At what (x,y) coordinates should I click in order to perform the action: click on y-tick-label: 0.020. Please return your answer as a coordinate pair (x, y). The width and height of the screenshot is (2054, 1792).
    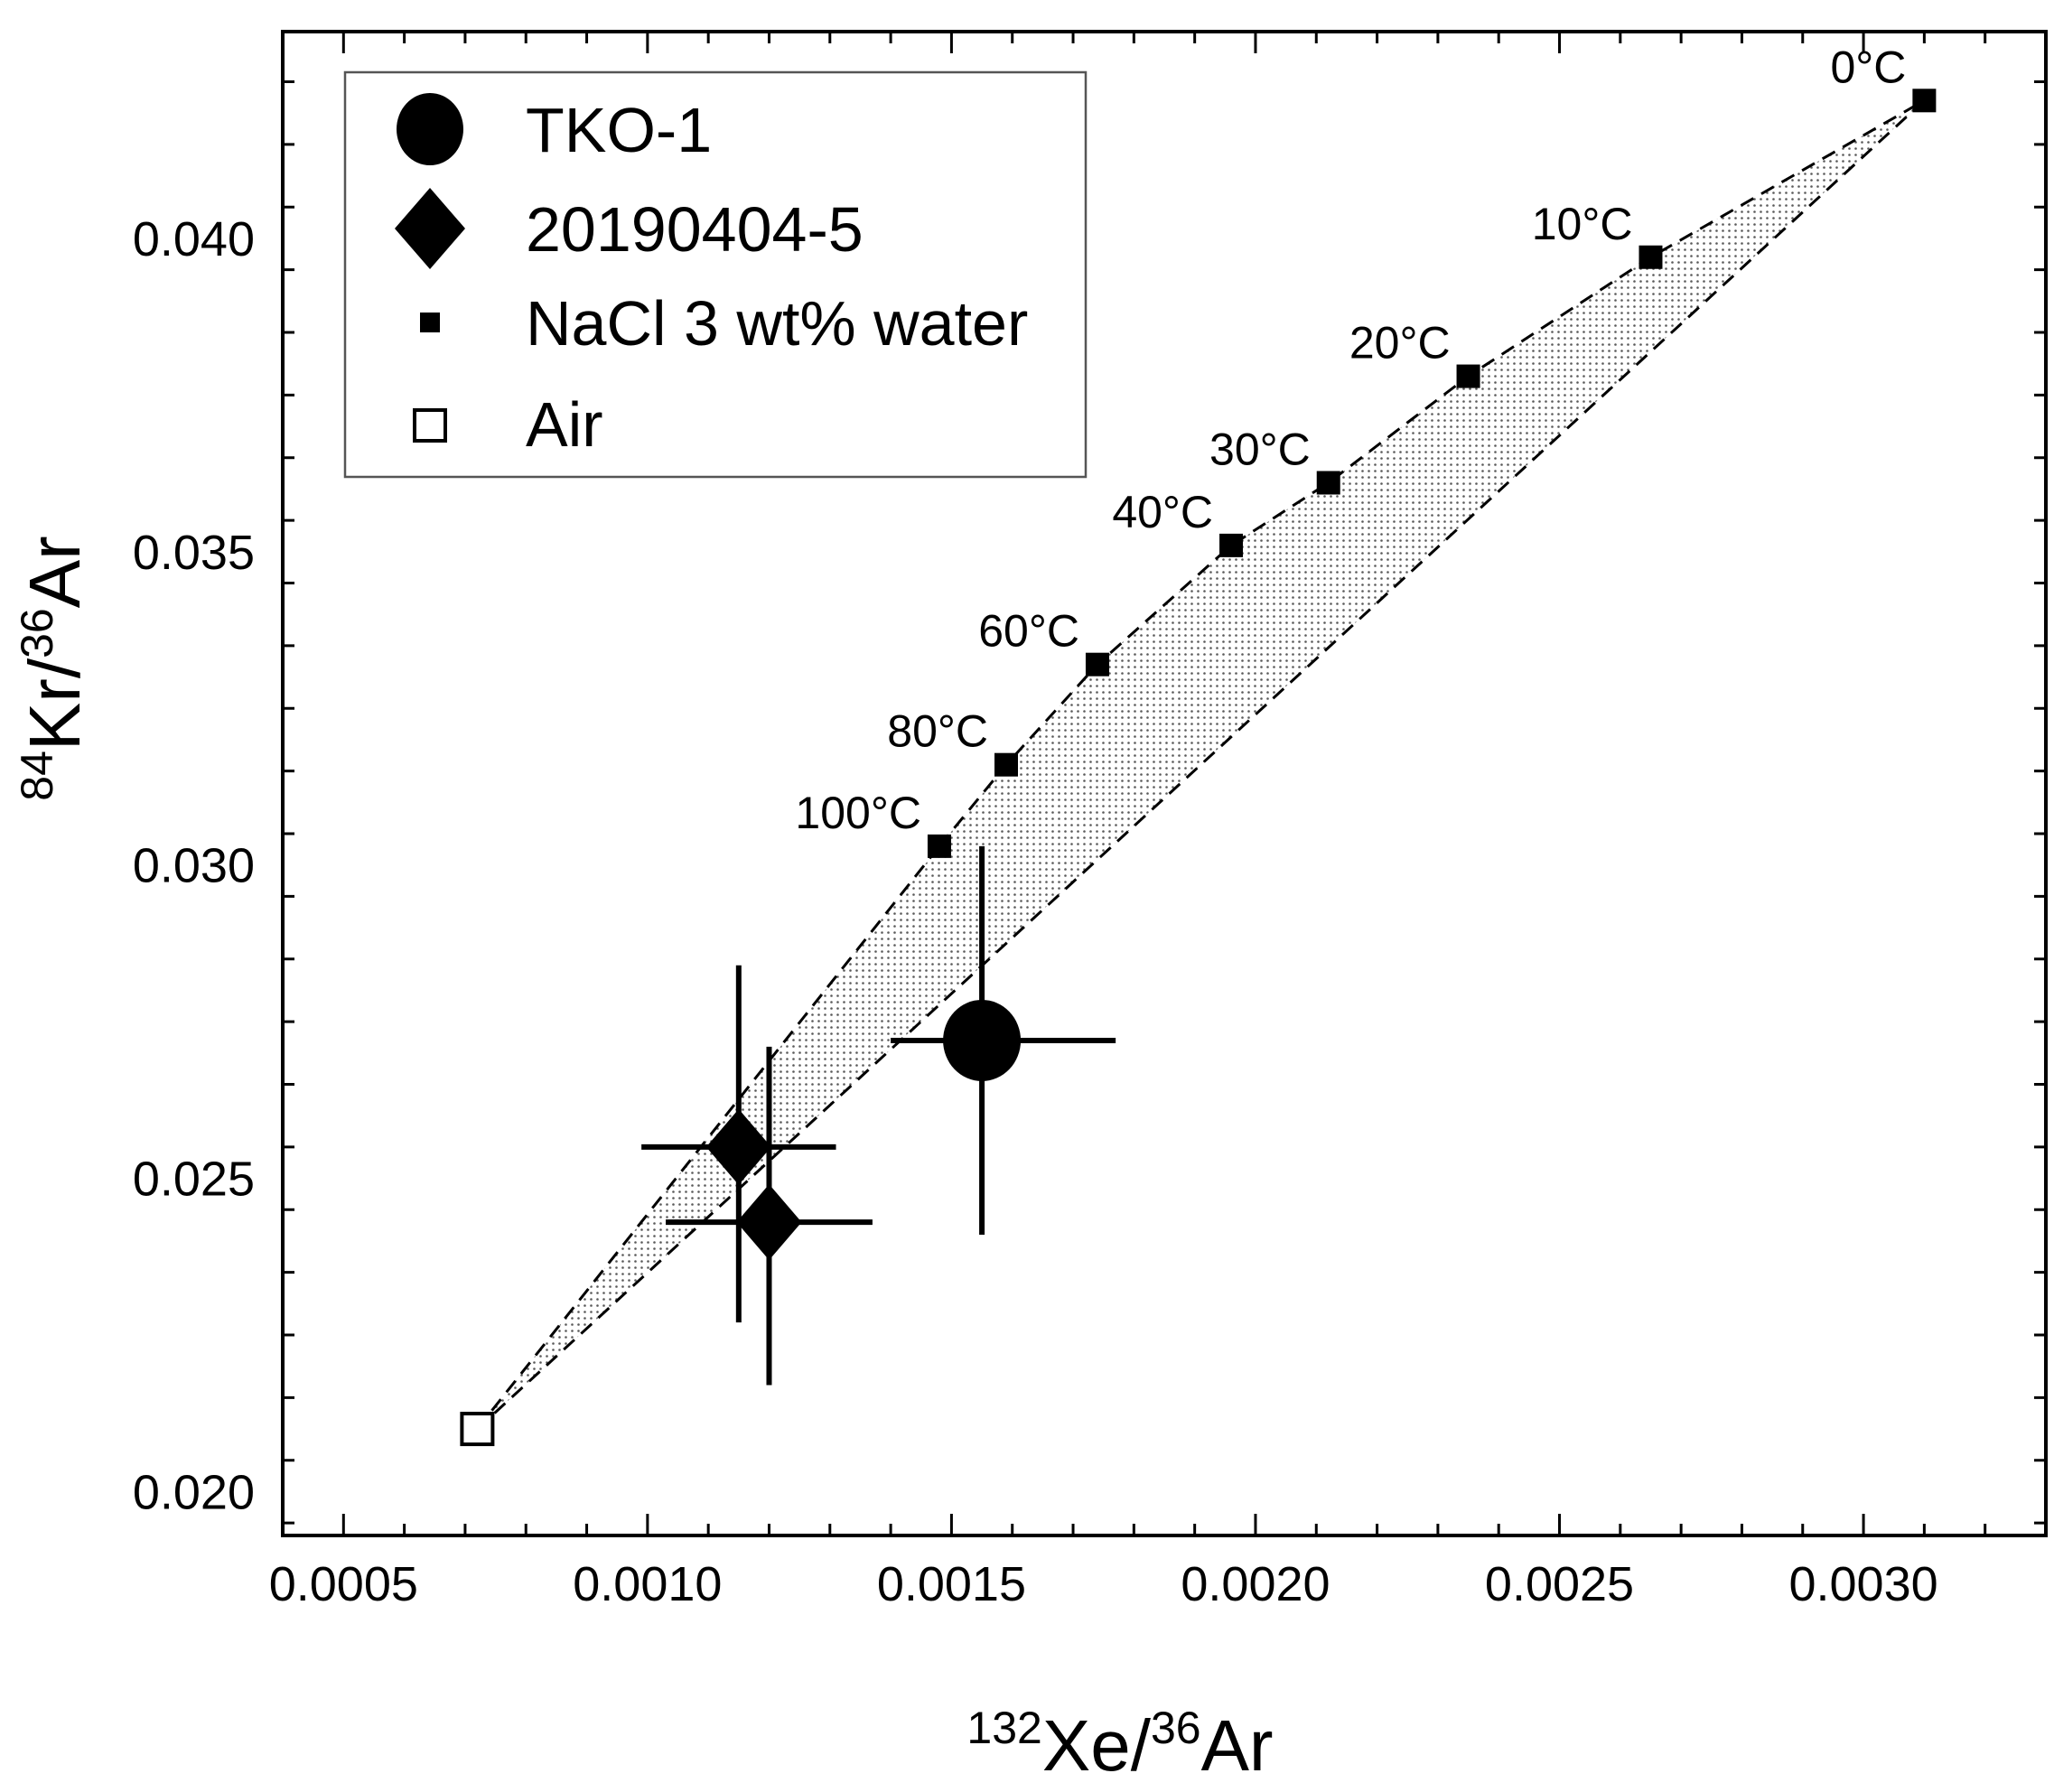
    Looking at the image, I should click on (194, 1492).